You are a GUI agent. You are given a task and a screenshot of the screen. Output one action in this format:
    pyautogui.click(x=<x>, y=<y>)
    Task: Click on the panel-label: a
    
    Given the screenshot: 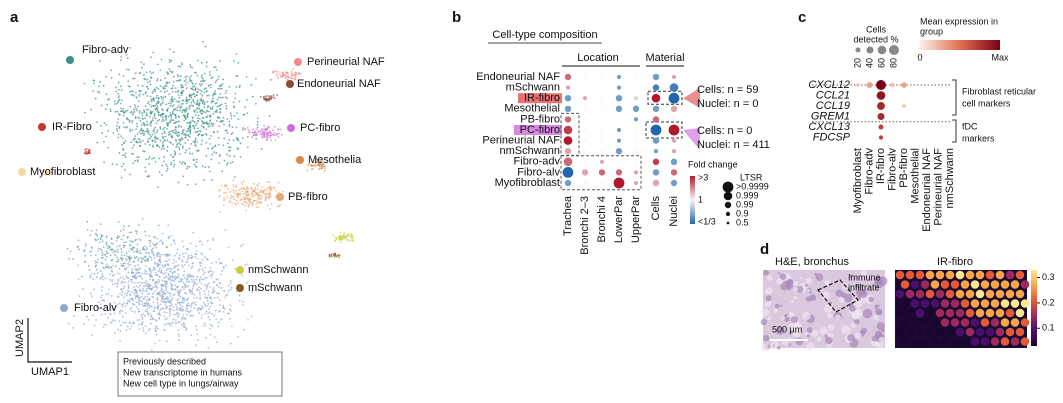 What is the action you would take?
    pyautogui.click(x=14, y=17)
    